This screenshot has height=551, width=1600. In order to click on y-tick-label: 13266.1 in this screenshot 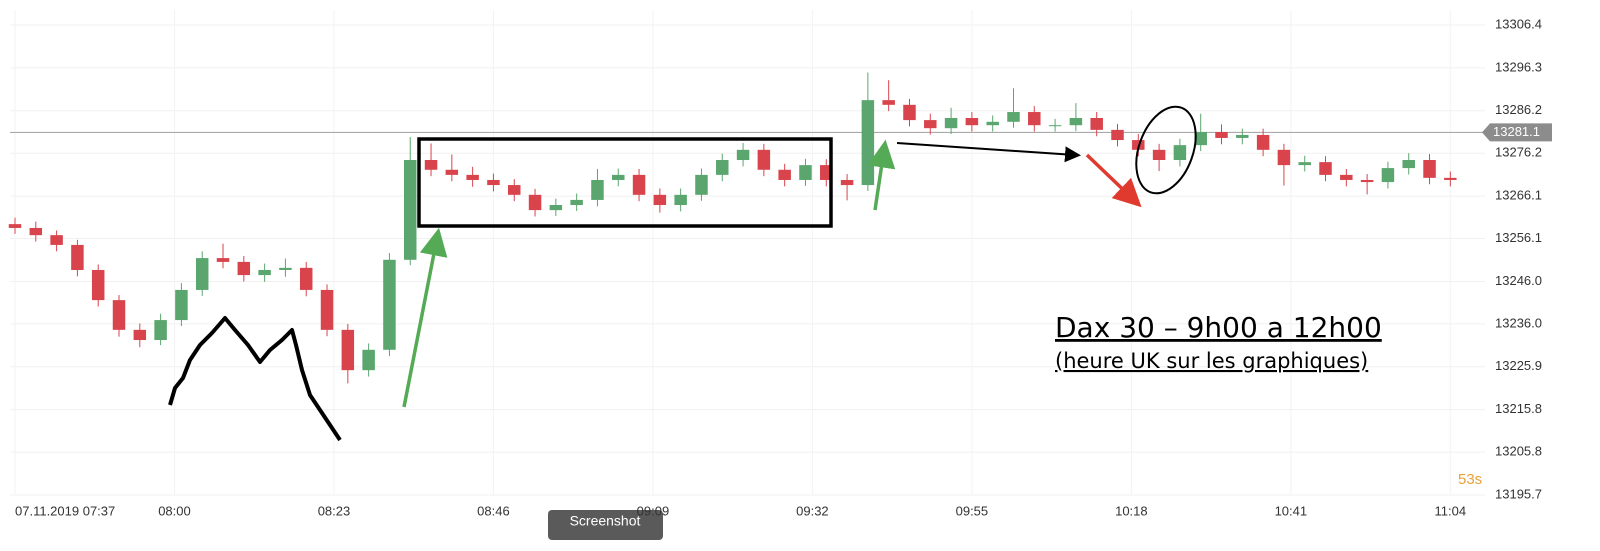, I will do `click(1518, 195)`.